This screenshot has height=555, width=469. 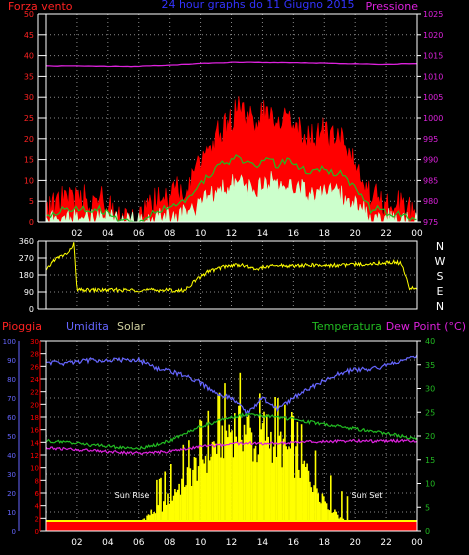 What do you see at coordinates (392, 6) in the screenshot?
I see `pressure-axis-title: Pressione` at bounding box center [392, 6].